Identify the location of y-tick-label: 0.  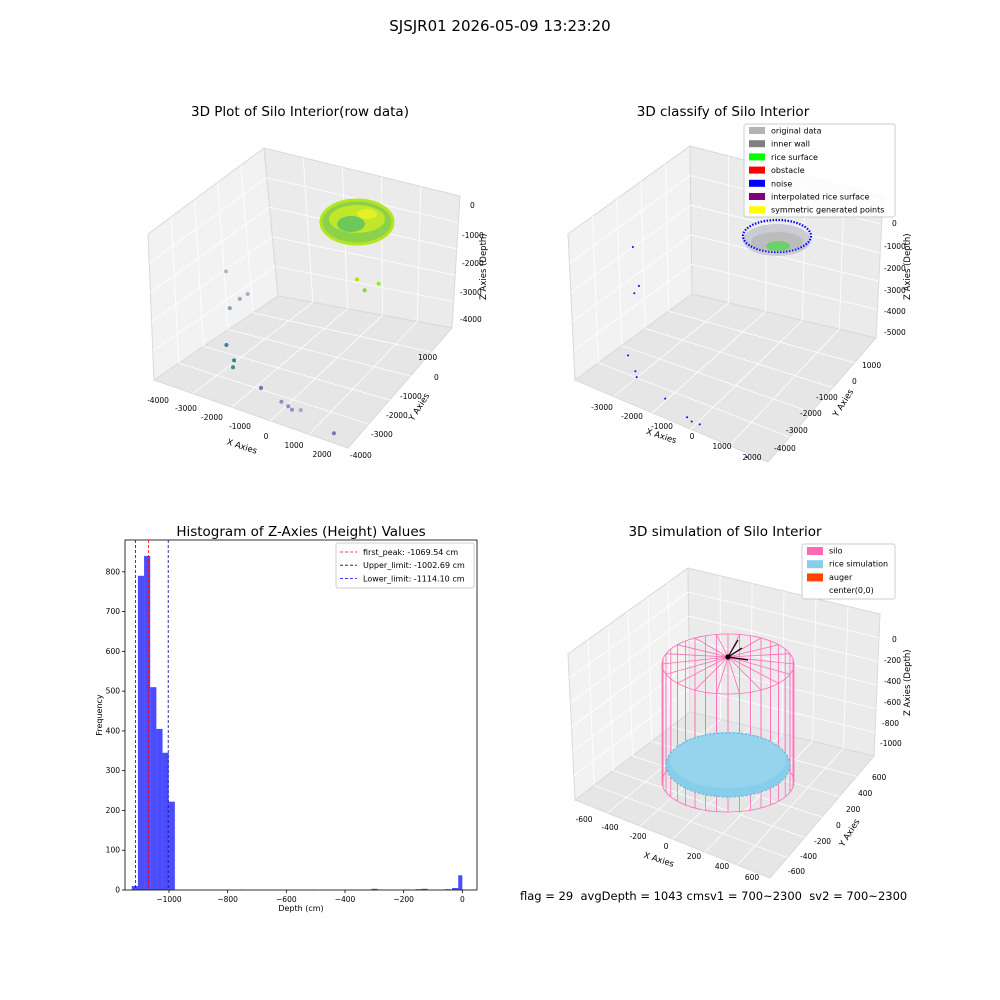
(117, 890).